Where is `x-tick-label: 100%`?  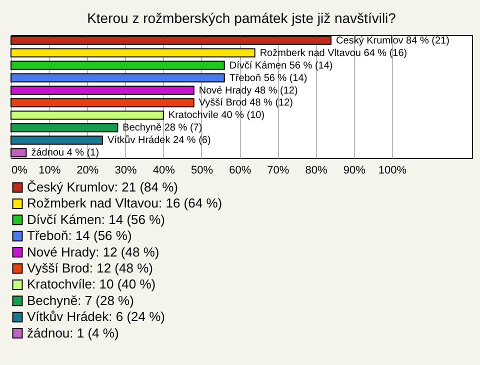
x-tick-label: 100% is located at coordinates (392, 170).